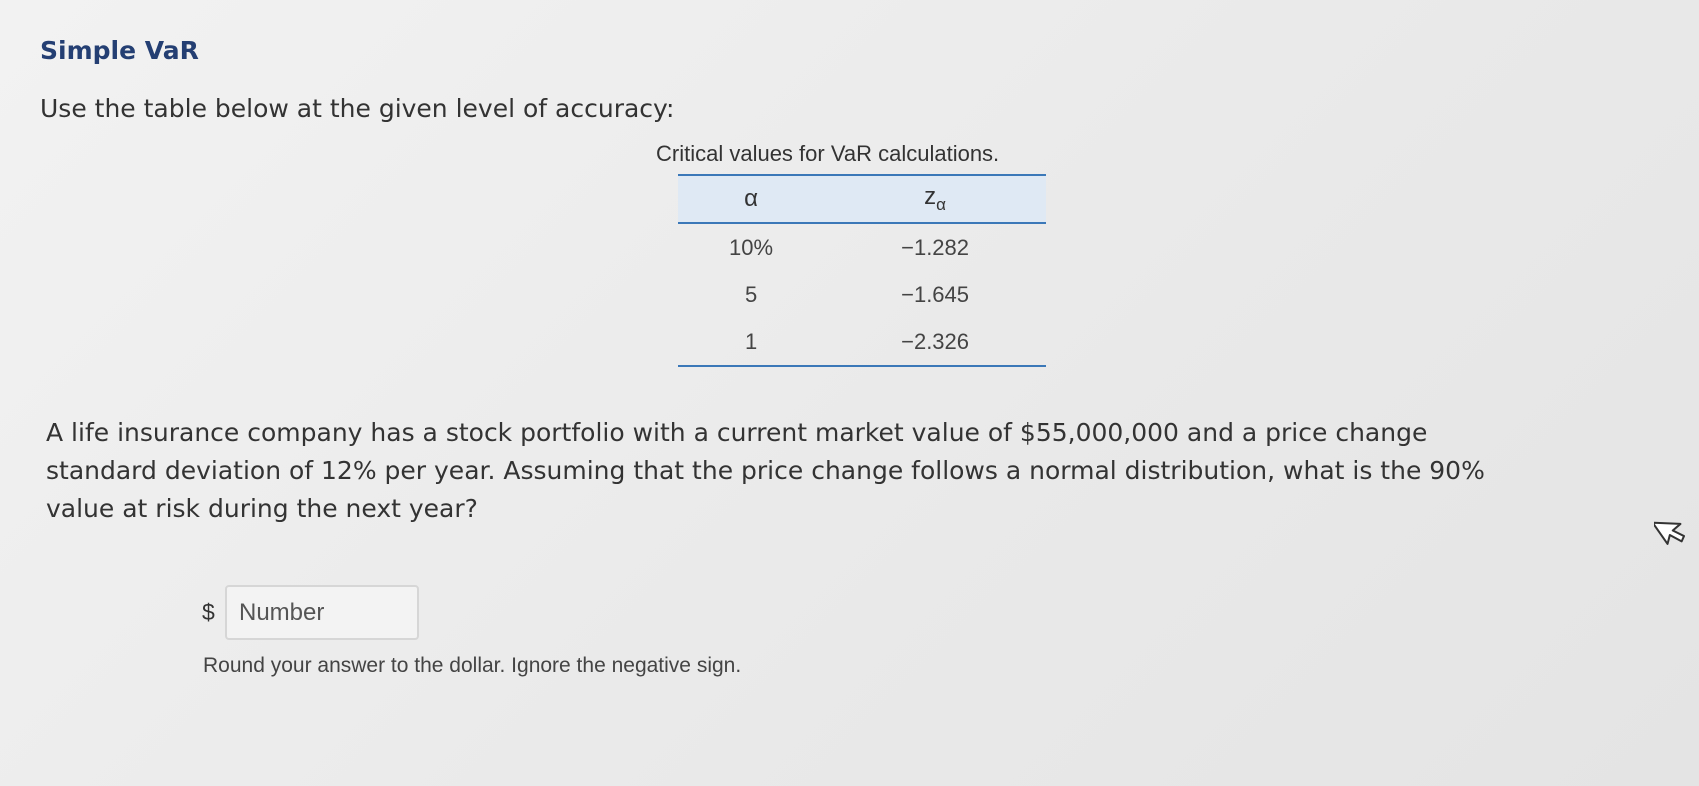 Image resolution: width=1699 pixels, height=786 pixels. What do you see at coordinates (262, 508) in the screenshot?
I see `question-line: value at risk during the next year?` at bounding box center [262, 508].